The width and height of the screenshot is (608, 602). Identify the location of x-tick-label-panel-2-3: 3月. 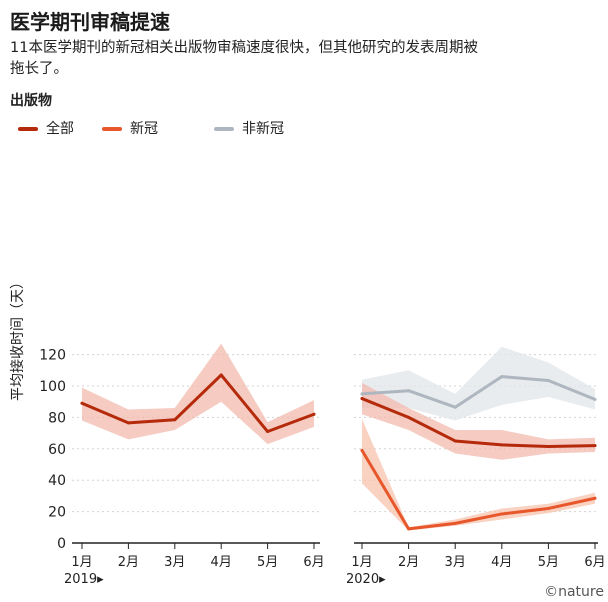
(455, 562).